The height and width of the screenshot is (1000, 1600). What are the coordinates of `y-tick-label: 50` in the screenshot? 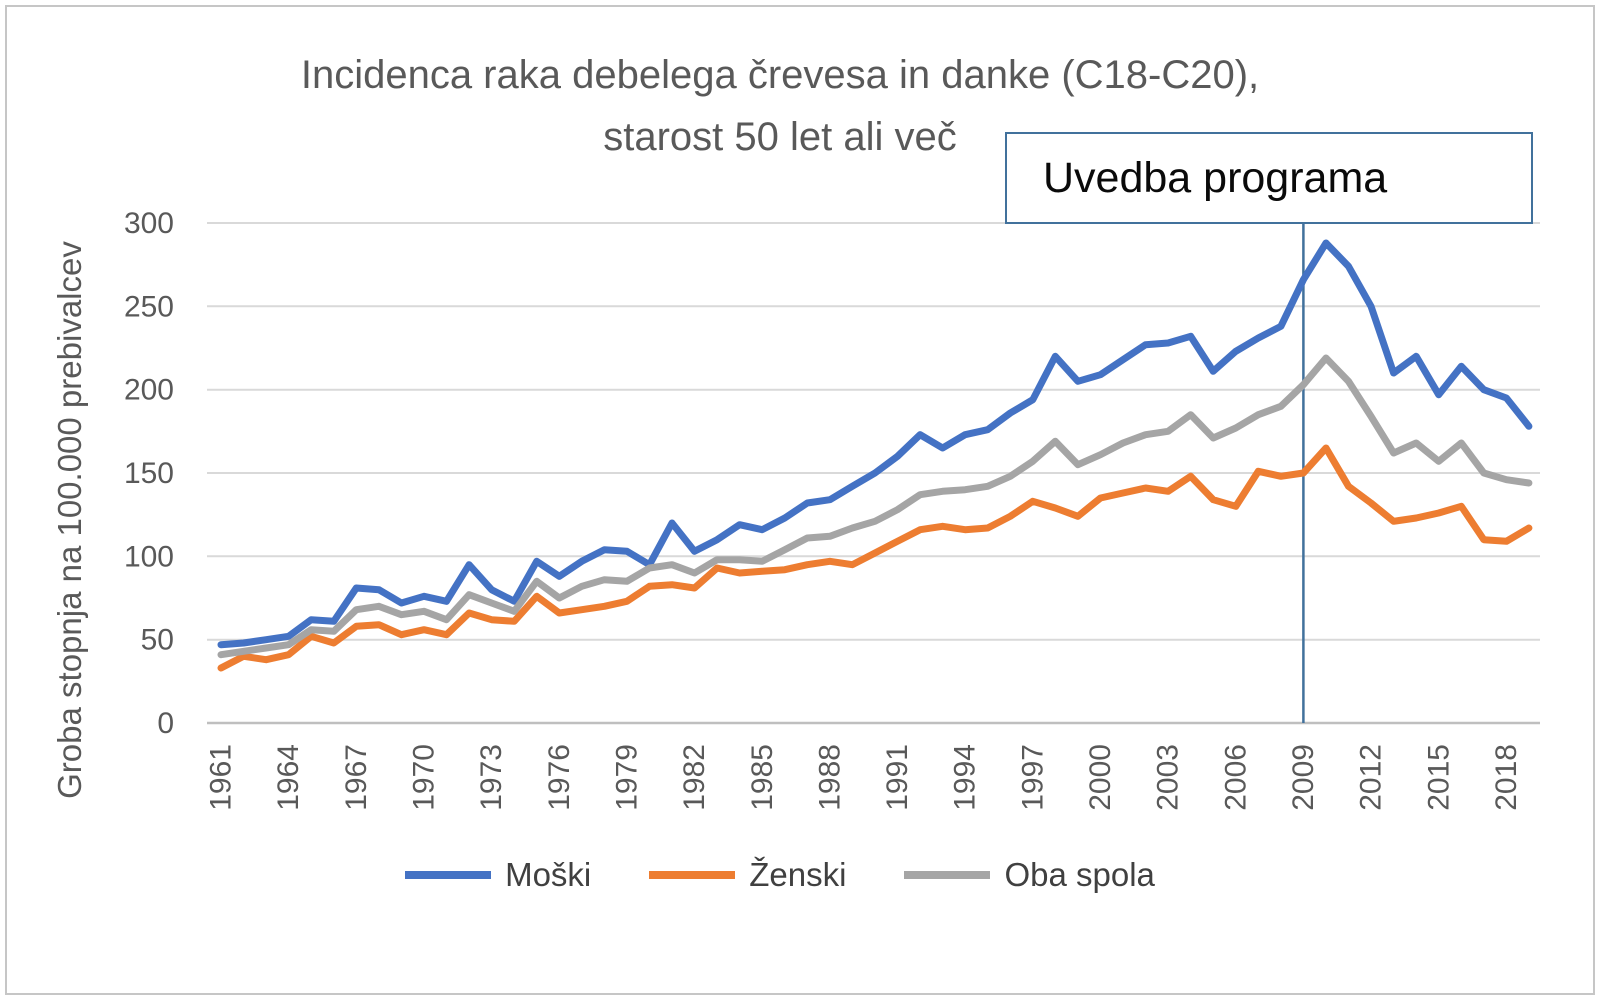 It's located at (157, 640).